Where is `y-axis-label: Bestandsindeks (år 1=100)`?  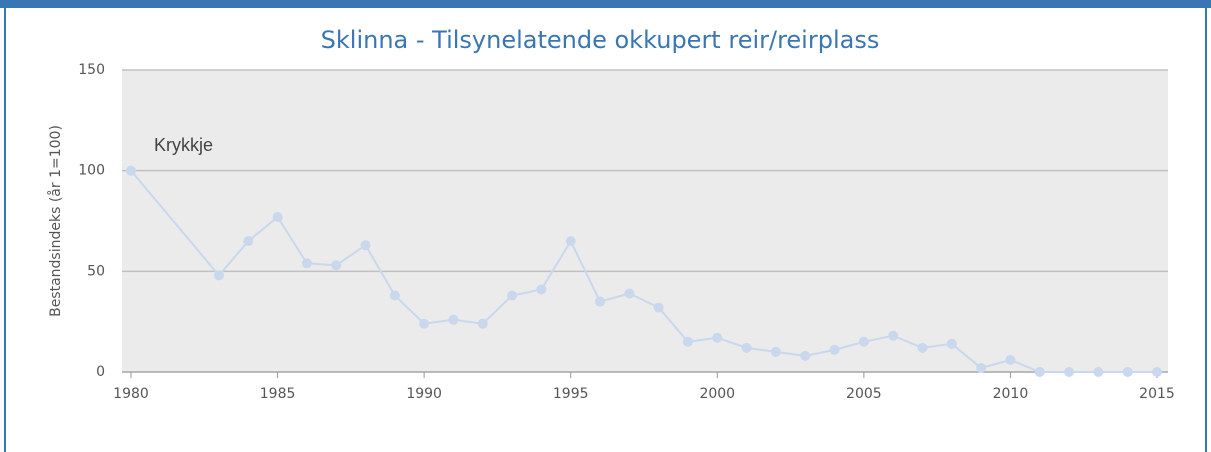 y-axis-label: Bestandsindeks (år 1=100) is located at coordinates (55, 221).